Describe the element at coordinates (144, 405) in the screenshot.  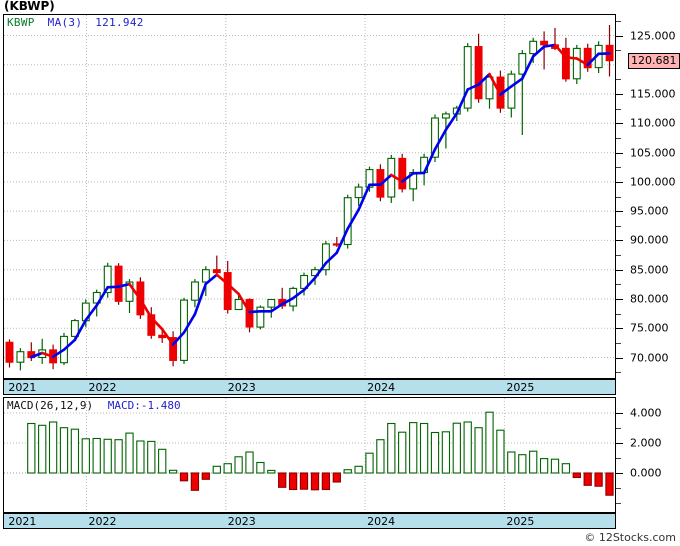
I see `macd-legend-value: MACD:-1.480` at that location.